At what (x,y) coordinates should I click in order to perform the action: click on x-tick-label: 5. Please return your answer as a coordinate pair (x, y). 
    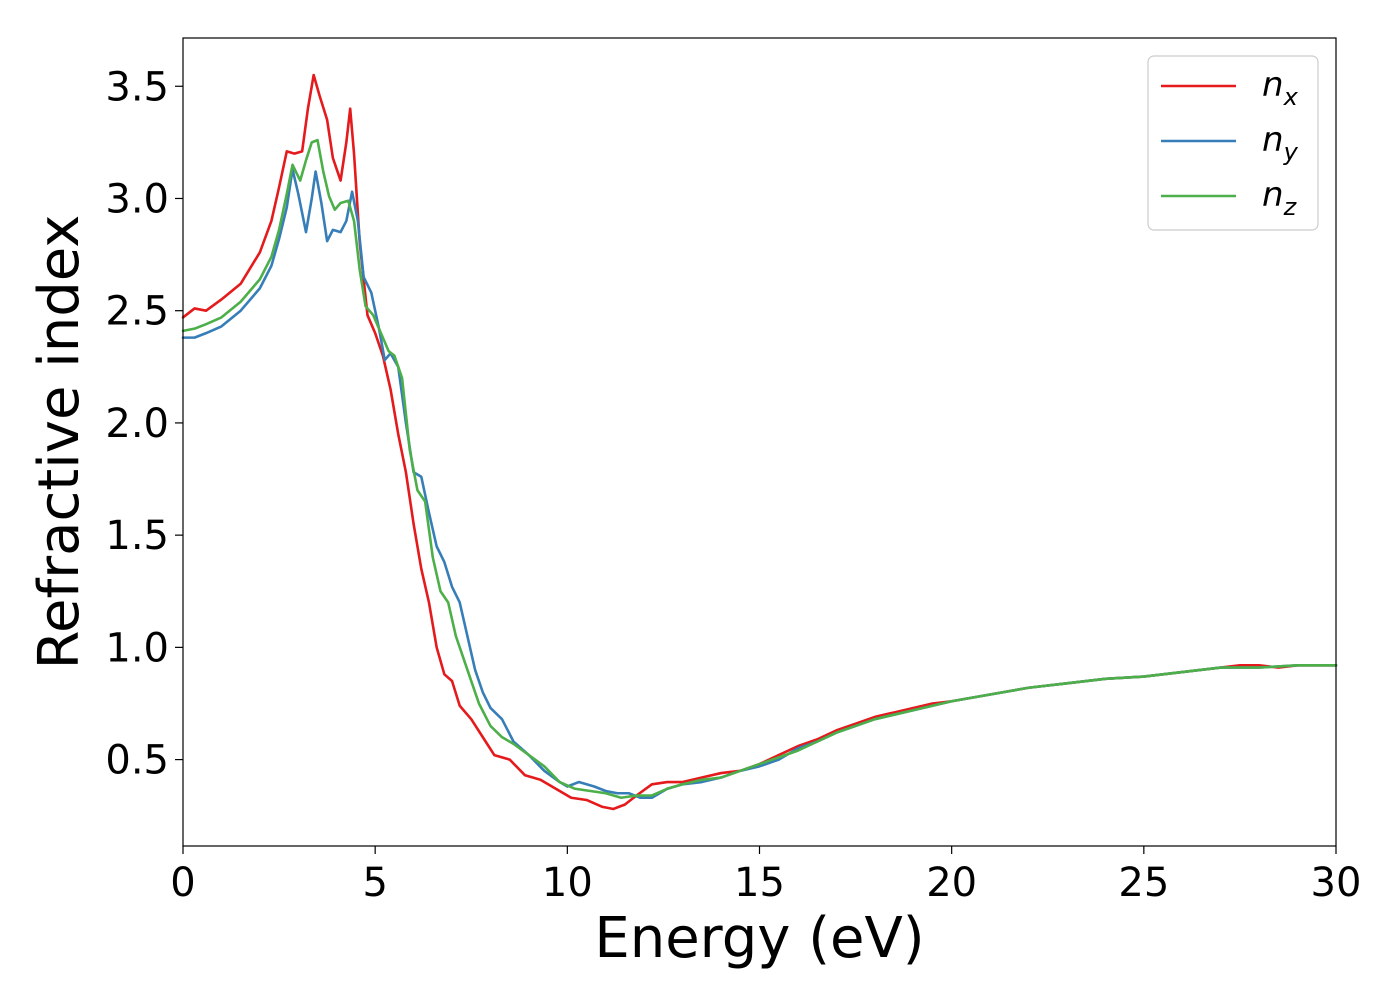
    Looking at the image, I should click on (374, 883).